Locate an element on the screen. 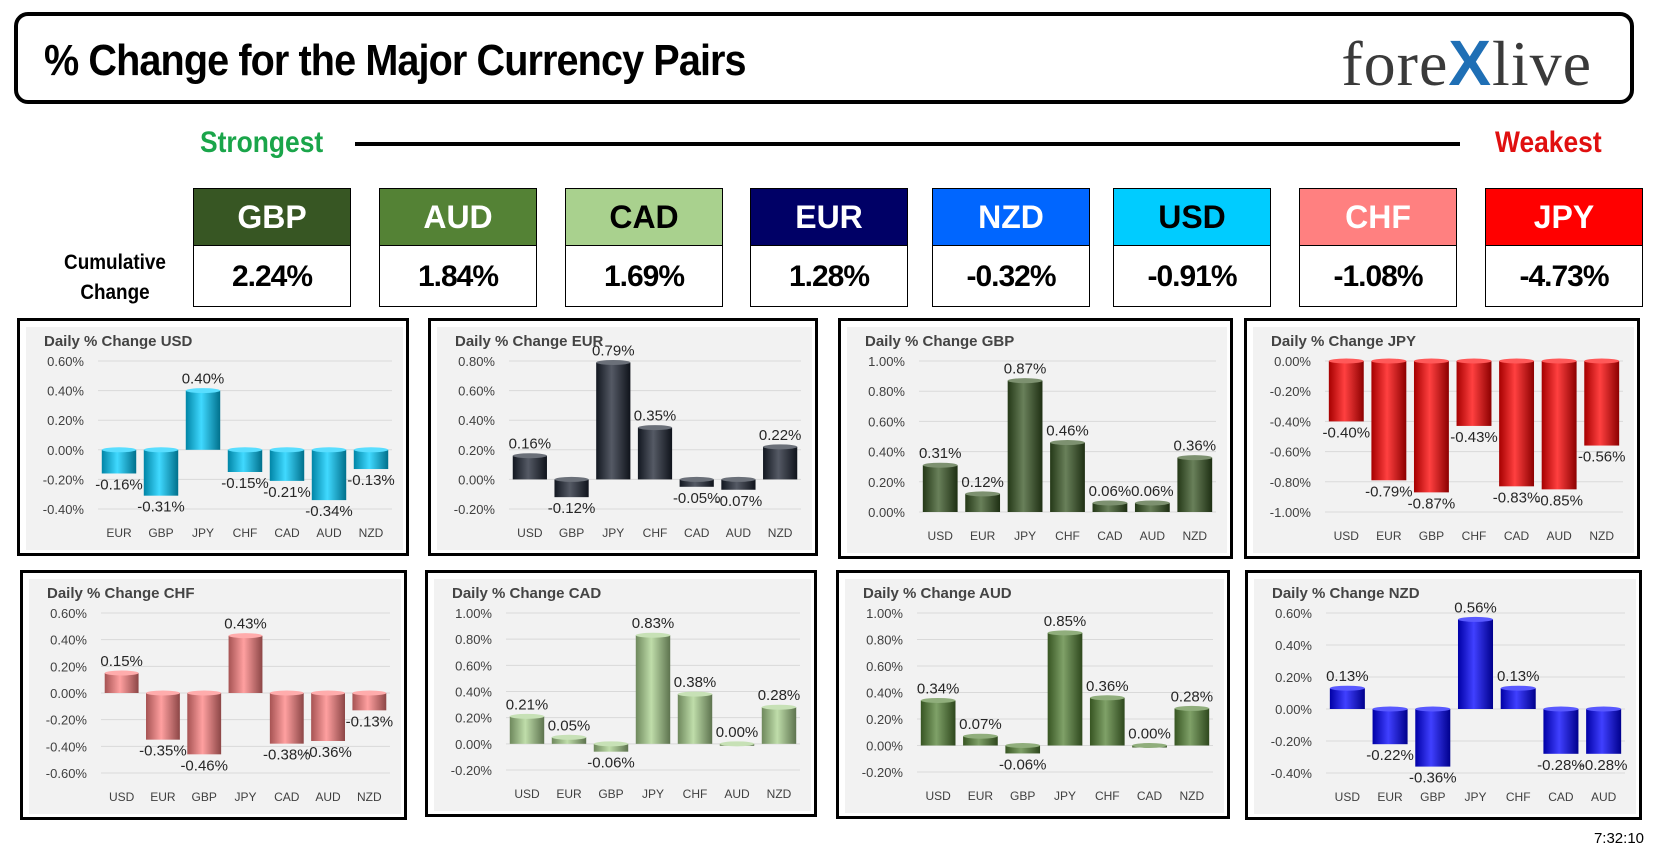 Image resolution: width=1664 pixels, height=855 pixels. data-label: -0.87% is located at coordinates (1432, 503).